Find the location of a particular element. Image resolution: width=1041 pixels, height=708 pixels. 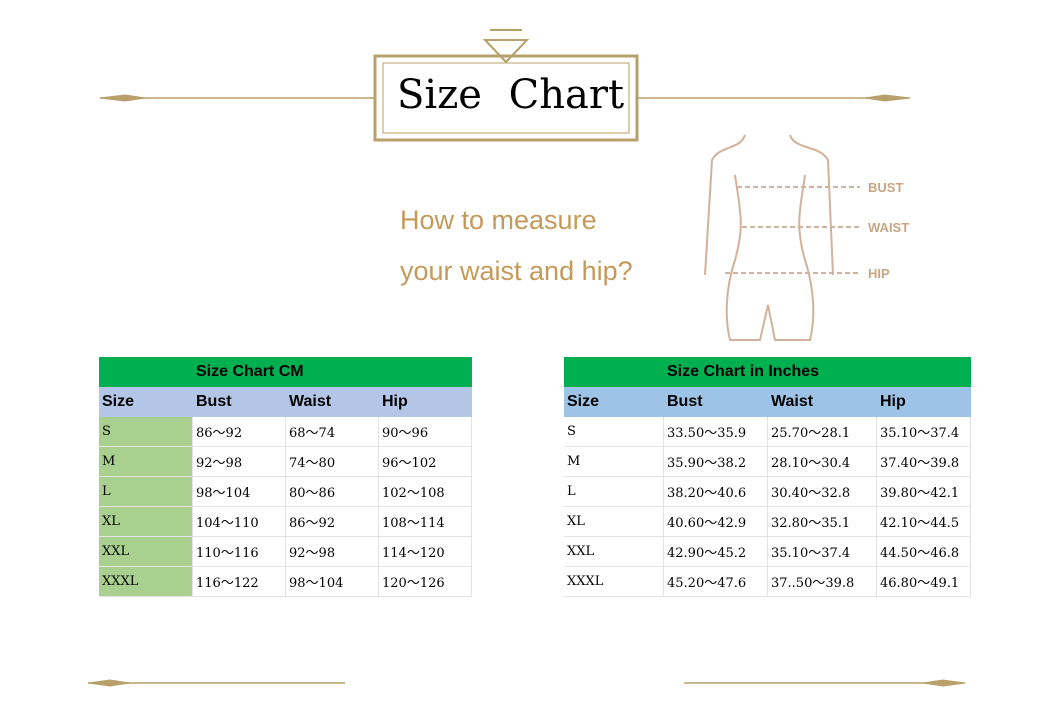

body-label: WAIST is located at coordinates (889, 227).